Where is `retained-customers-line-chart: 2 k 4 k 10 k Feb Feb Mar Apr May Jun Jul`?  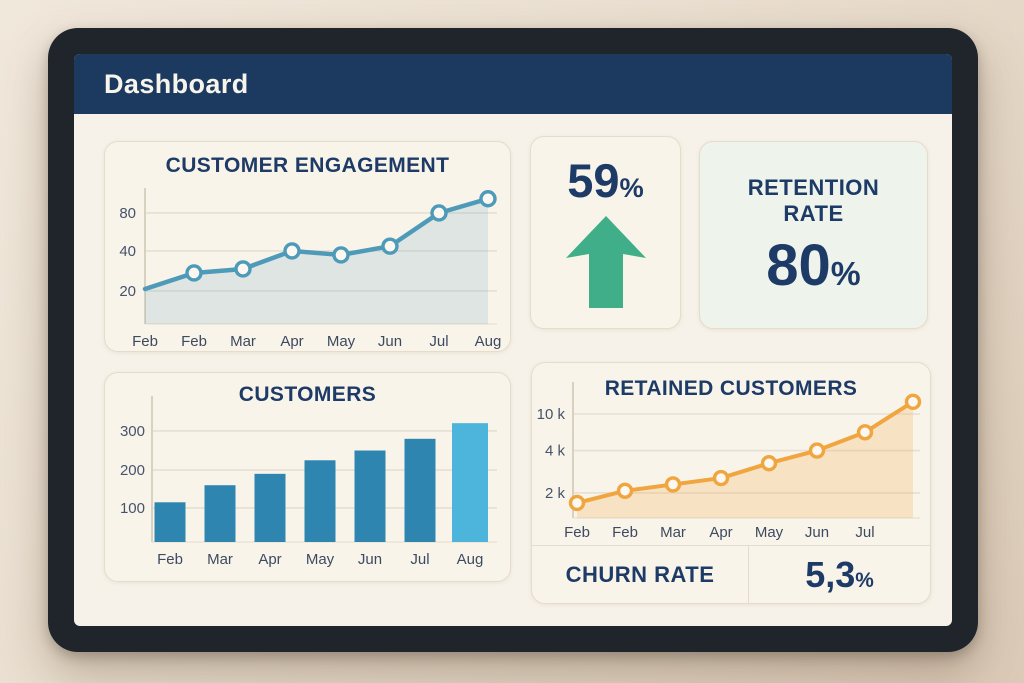 retained-customers-line-chart: 2 k 4 k 10 k Feb Feb Mar Apr May Jun Jul is located at coordinates (729, 461).